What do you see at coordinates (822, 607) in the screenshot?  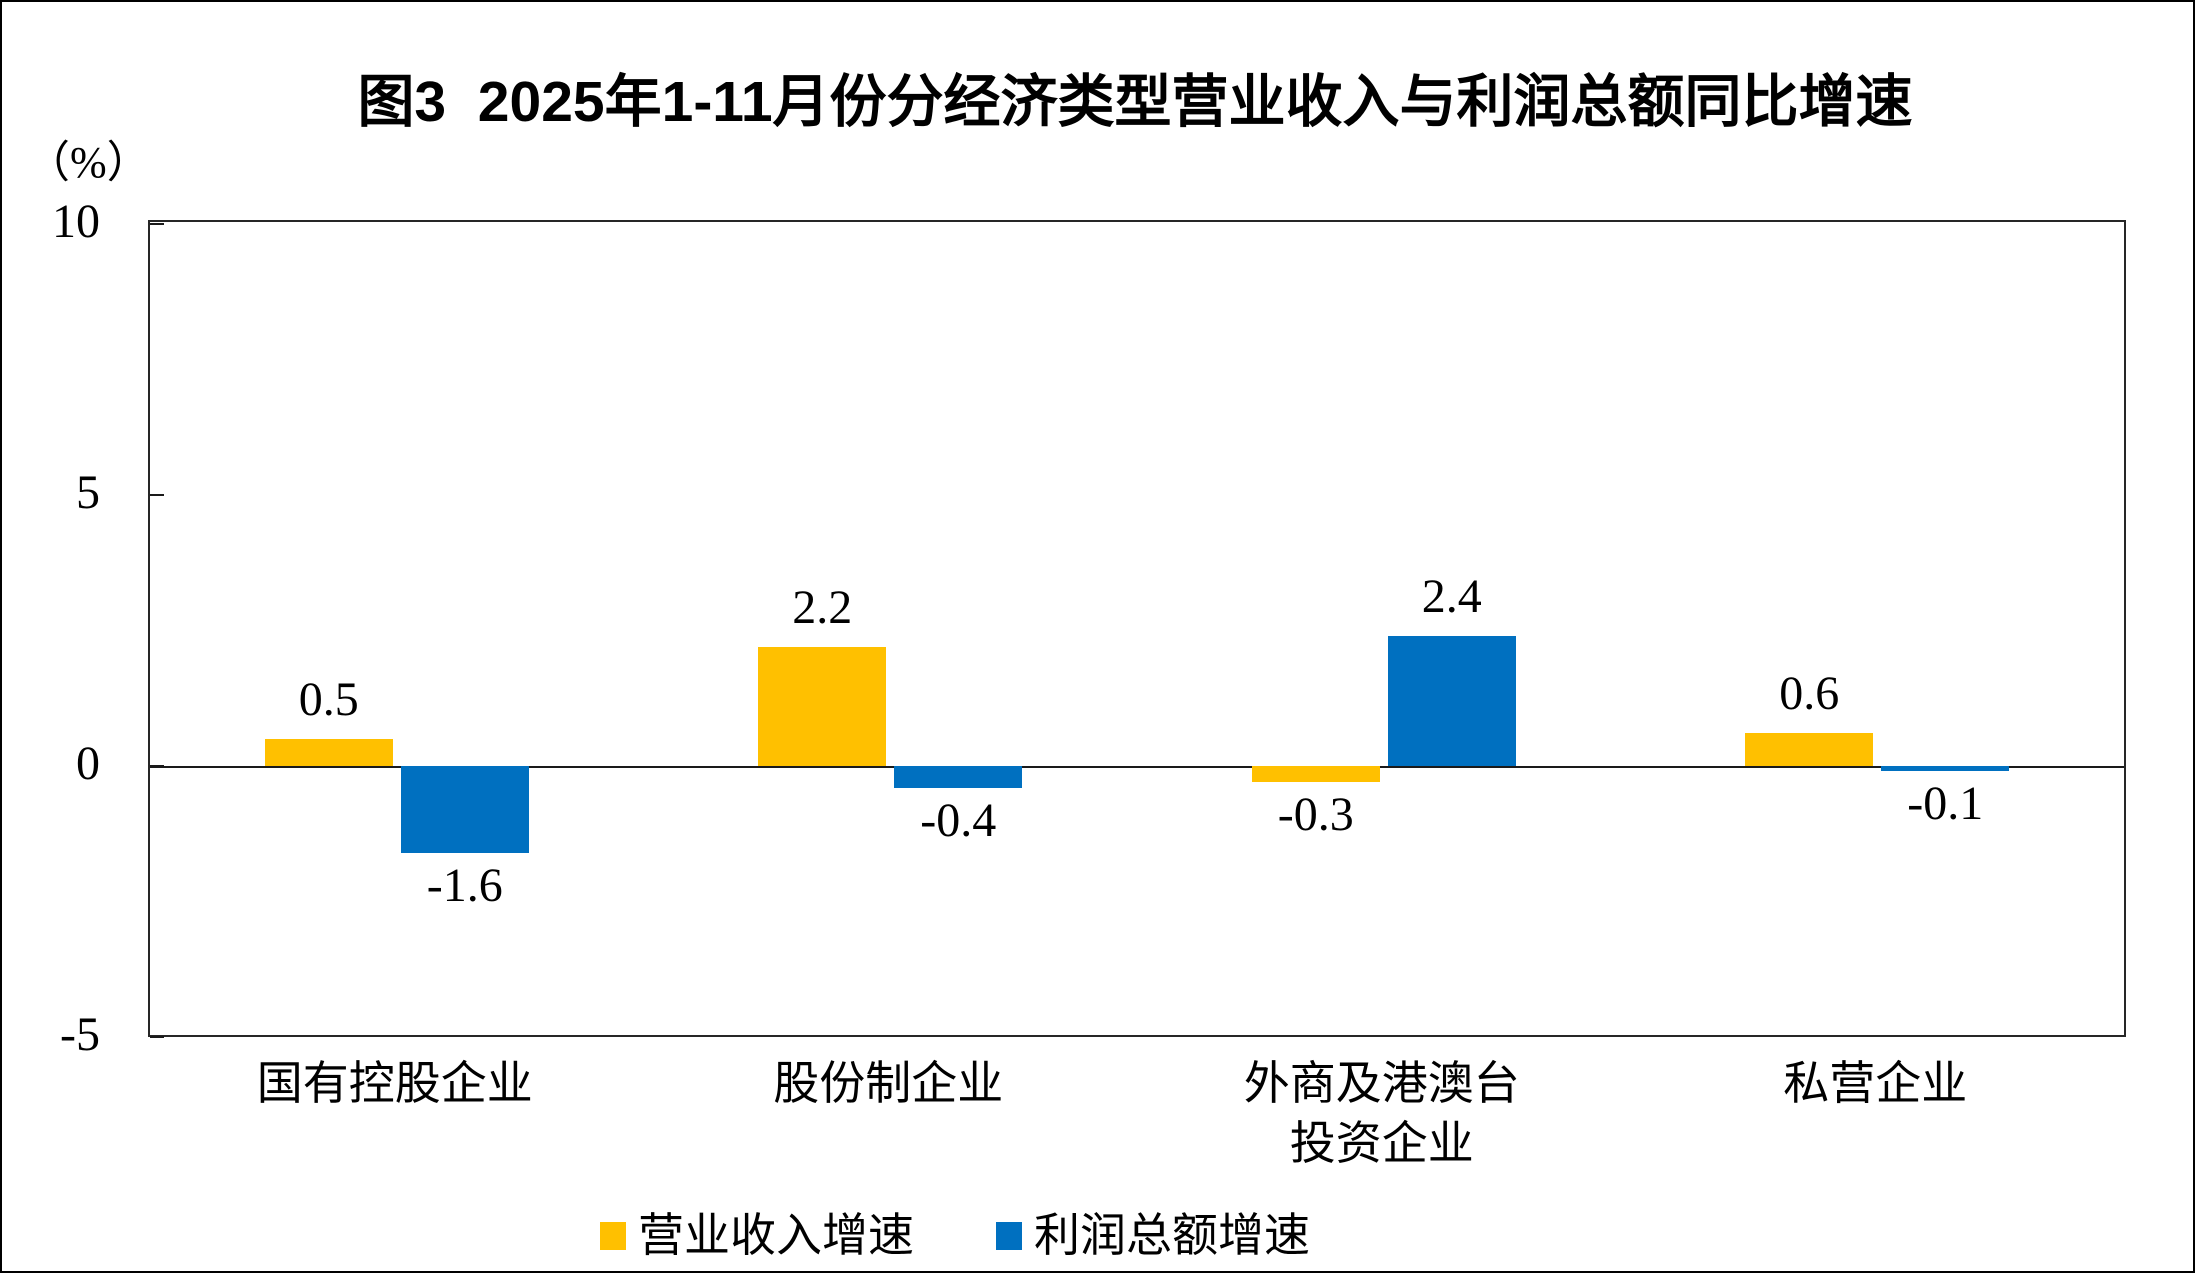 I see `bar-value-label: 2.2` at bounding box center [822, 607].